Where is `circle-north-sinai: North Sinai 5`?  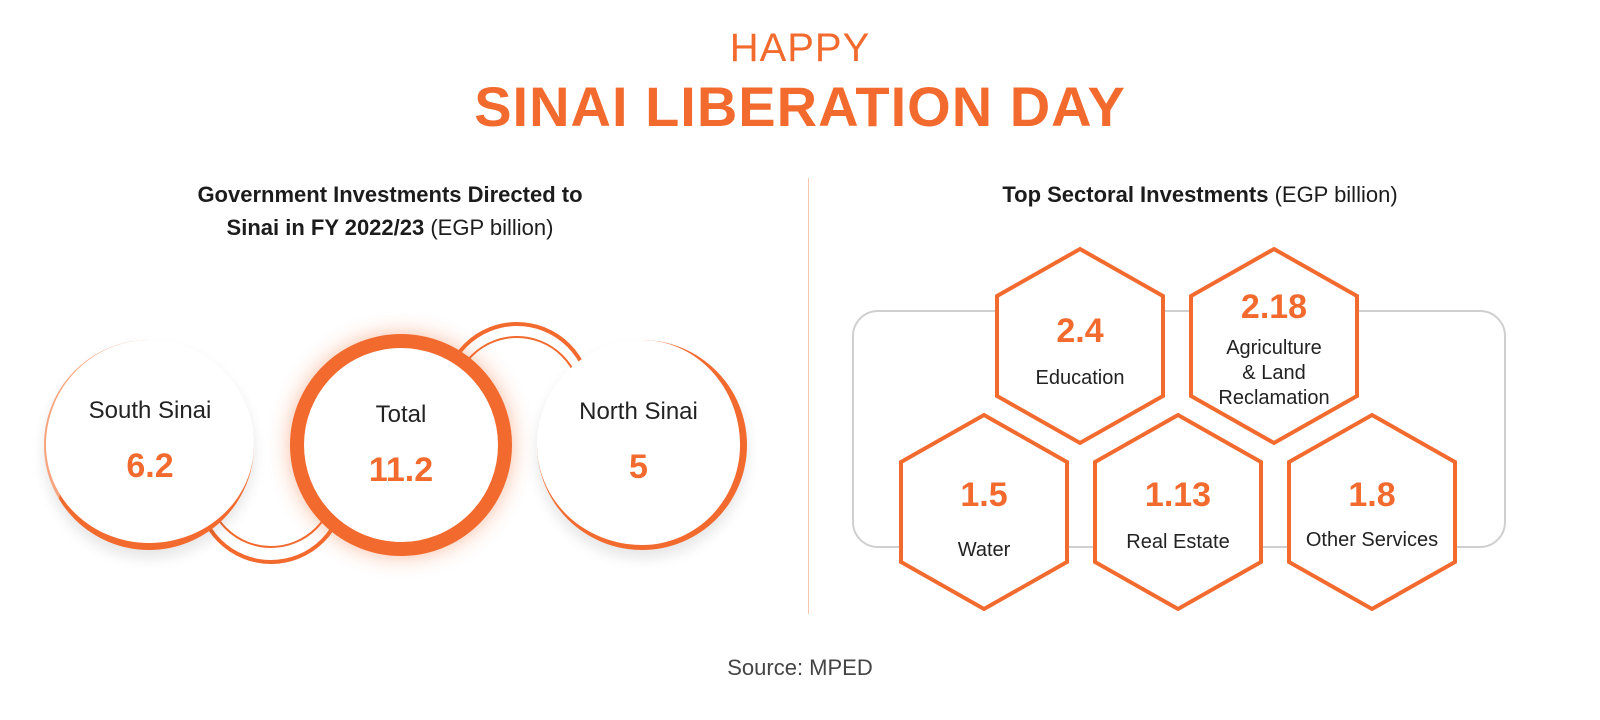
circle-north-sinai: North Sinai 5 is located at coordinates (642, 445).